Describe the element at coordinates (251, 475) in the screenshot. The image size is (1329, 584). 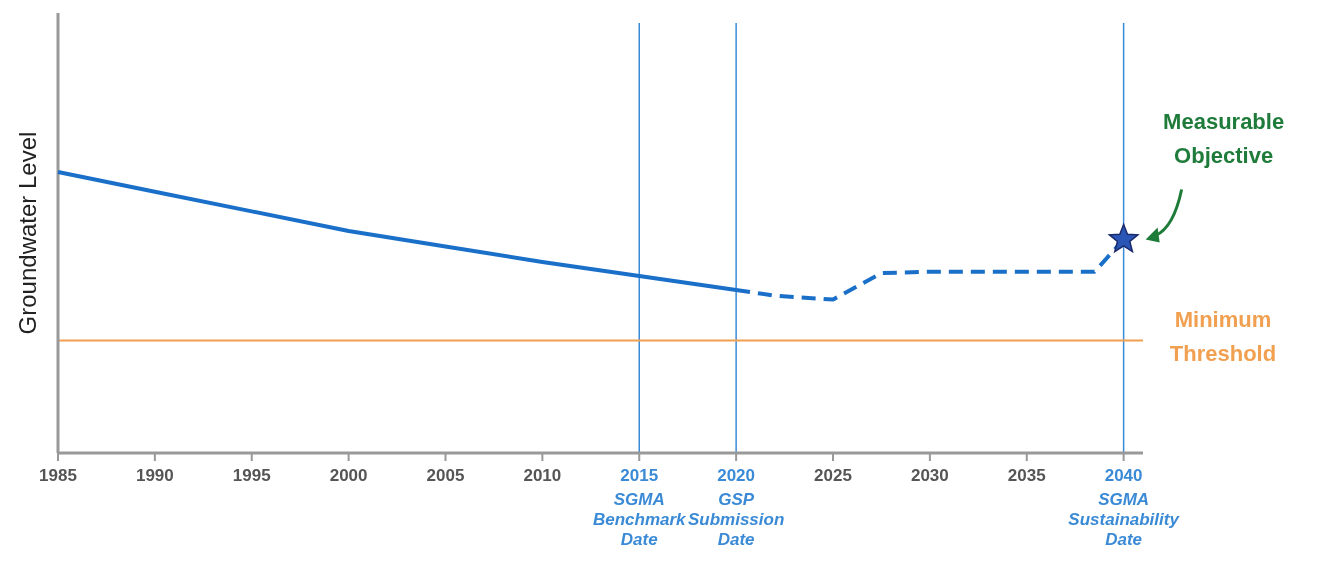
I see `x-tick-label: 1995` at that location.